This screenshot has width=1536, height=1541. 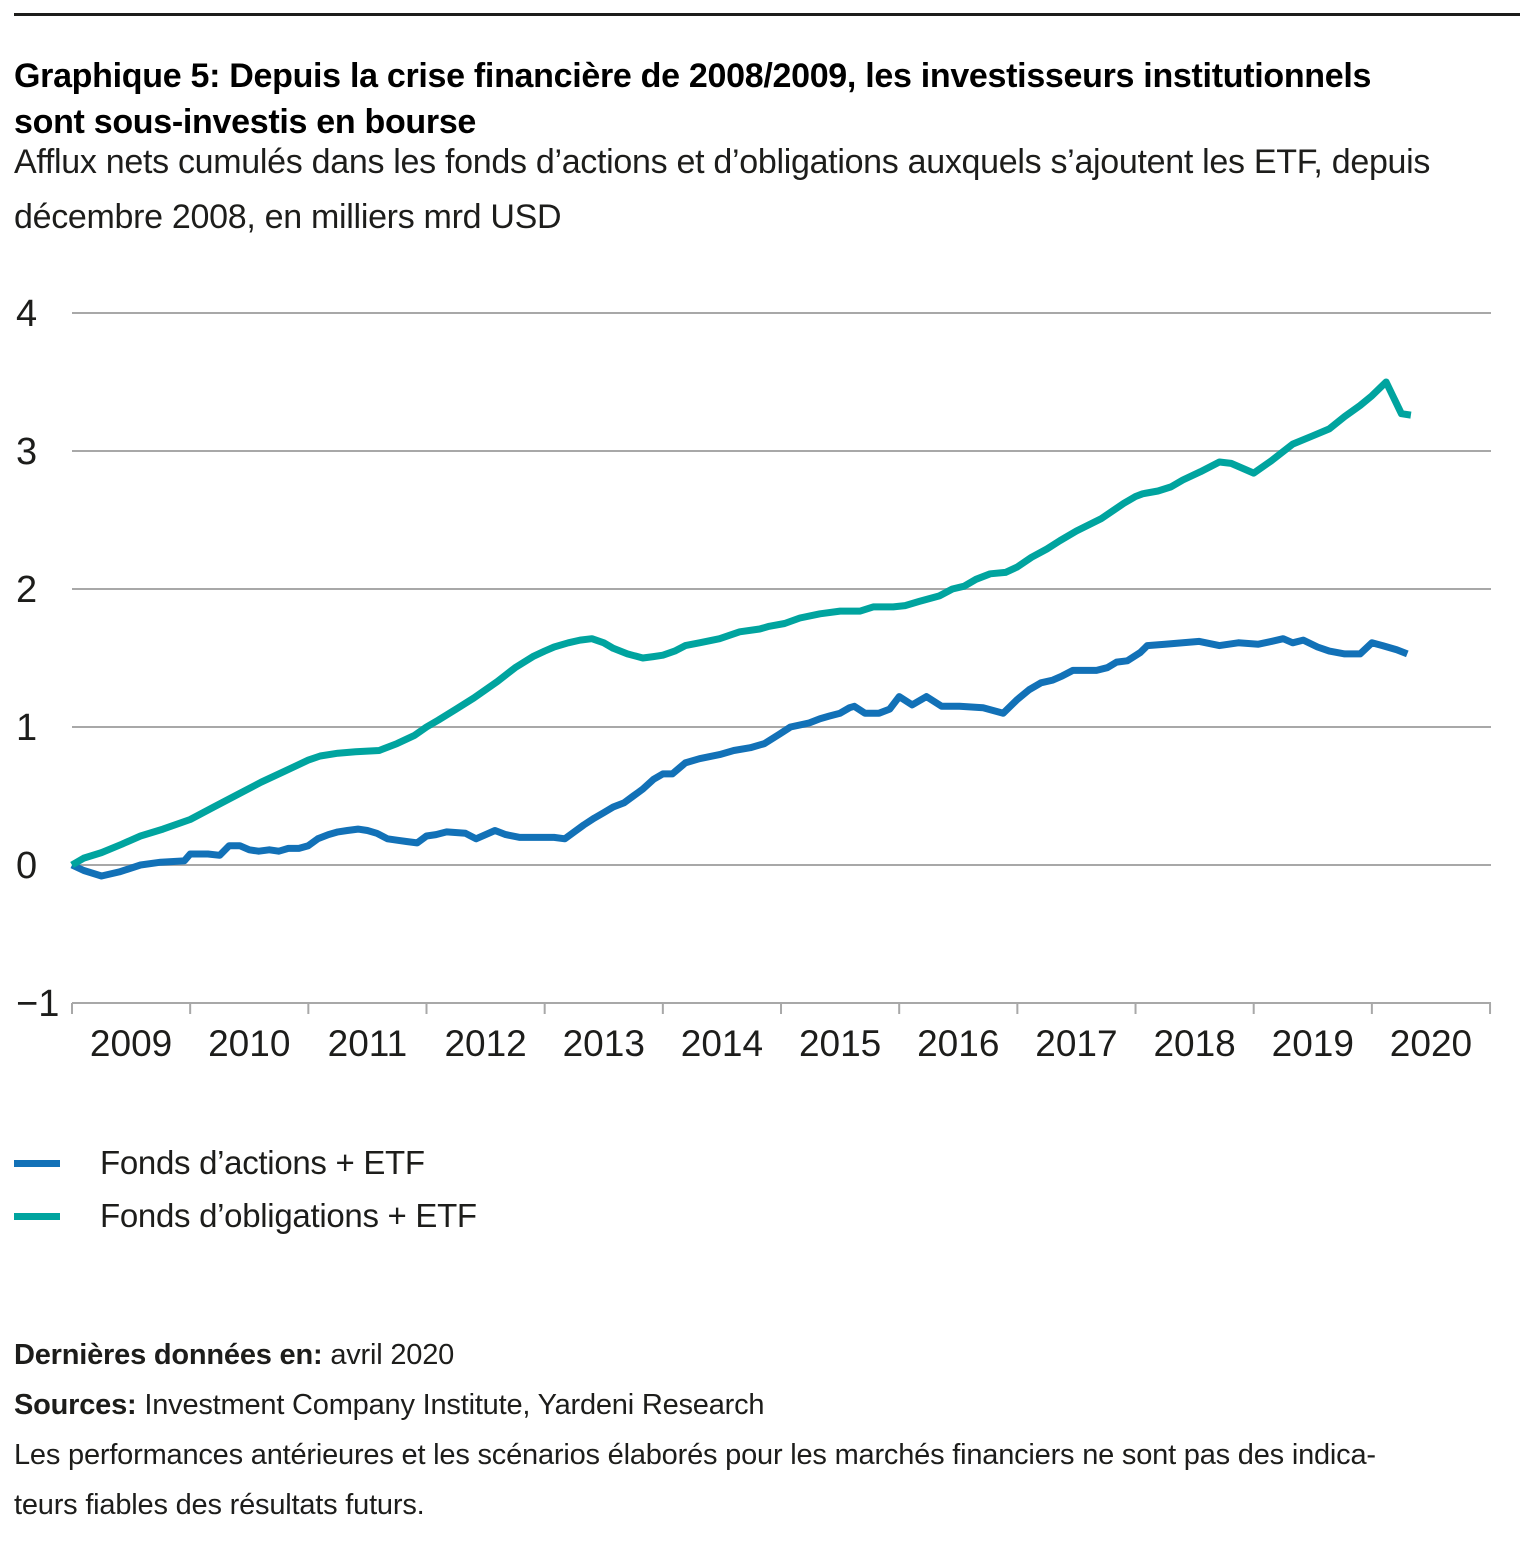 I want to click on x-tick-label: 2010, so click(x=249, y=1043).